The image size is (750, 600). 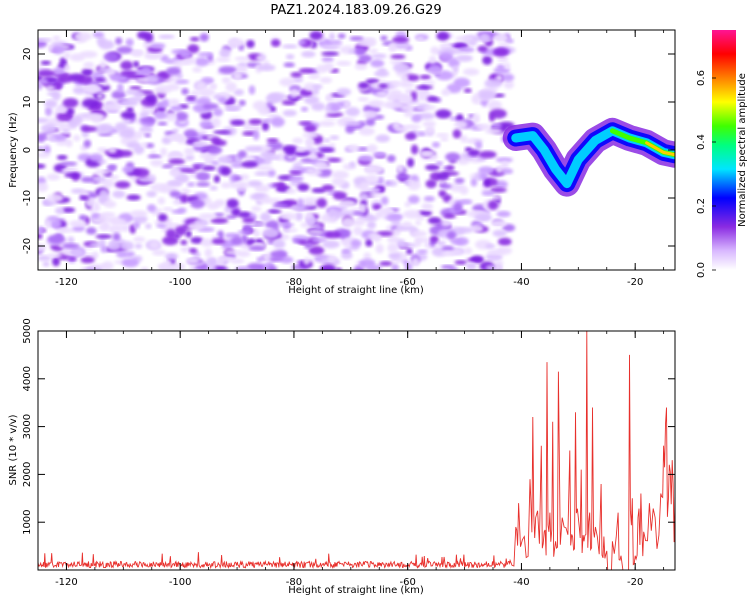 I want to click on y-tick-label: 4000, so click(x=27, y=378).